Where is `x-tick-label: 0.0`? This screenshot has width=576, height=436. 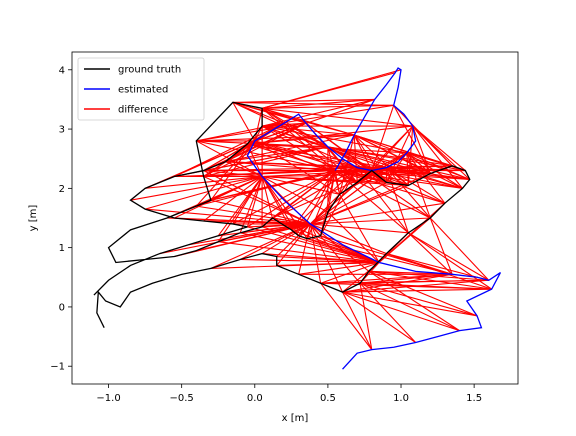 x-tick-label: 0.0 is located at coordinates (255, 398).